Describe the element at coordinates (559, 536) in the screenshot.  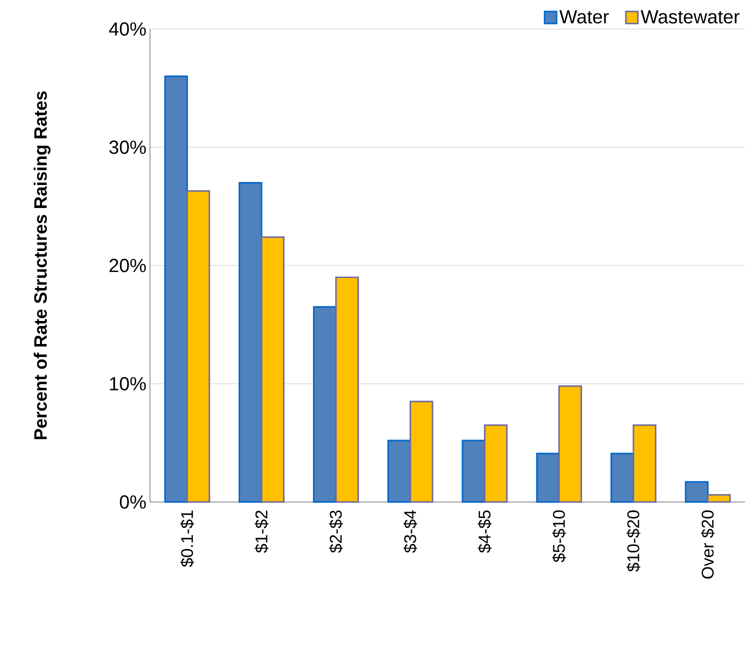
I see `x-tick-label: $5-$10` at that location.